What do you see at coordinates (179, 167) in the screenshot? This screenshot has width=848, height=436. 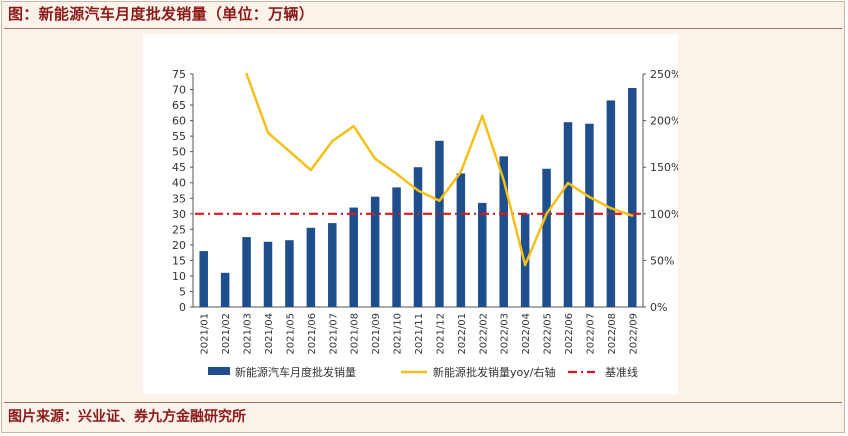 I see `left-tick-label: 45` at bounding box center [179, 167].